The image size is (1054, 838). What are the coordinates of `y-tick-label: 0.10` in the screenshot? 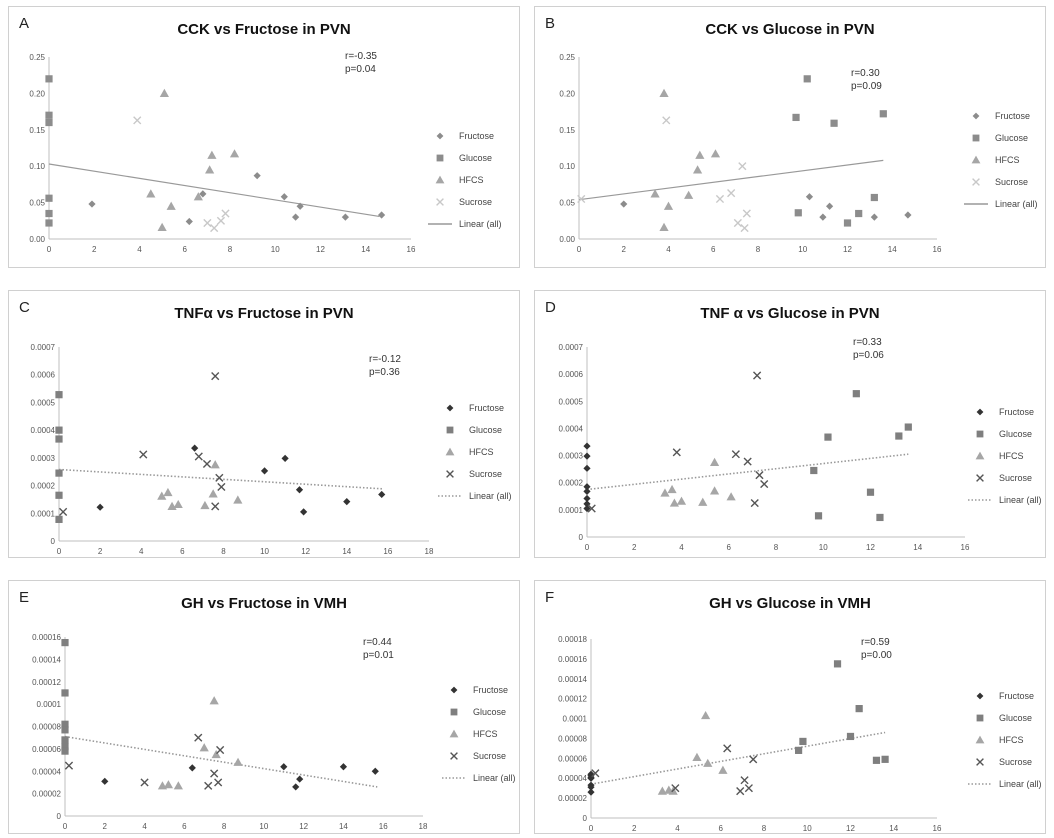 It's located at (37, 166).